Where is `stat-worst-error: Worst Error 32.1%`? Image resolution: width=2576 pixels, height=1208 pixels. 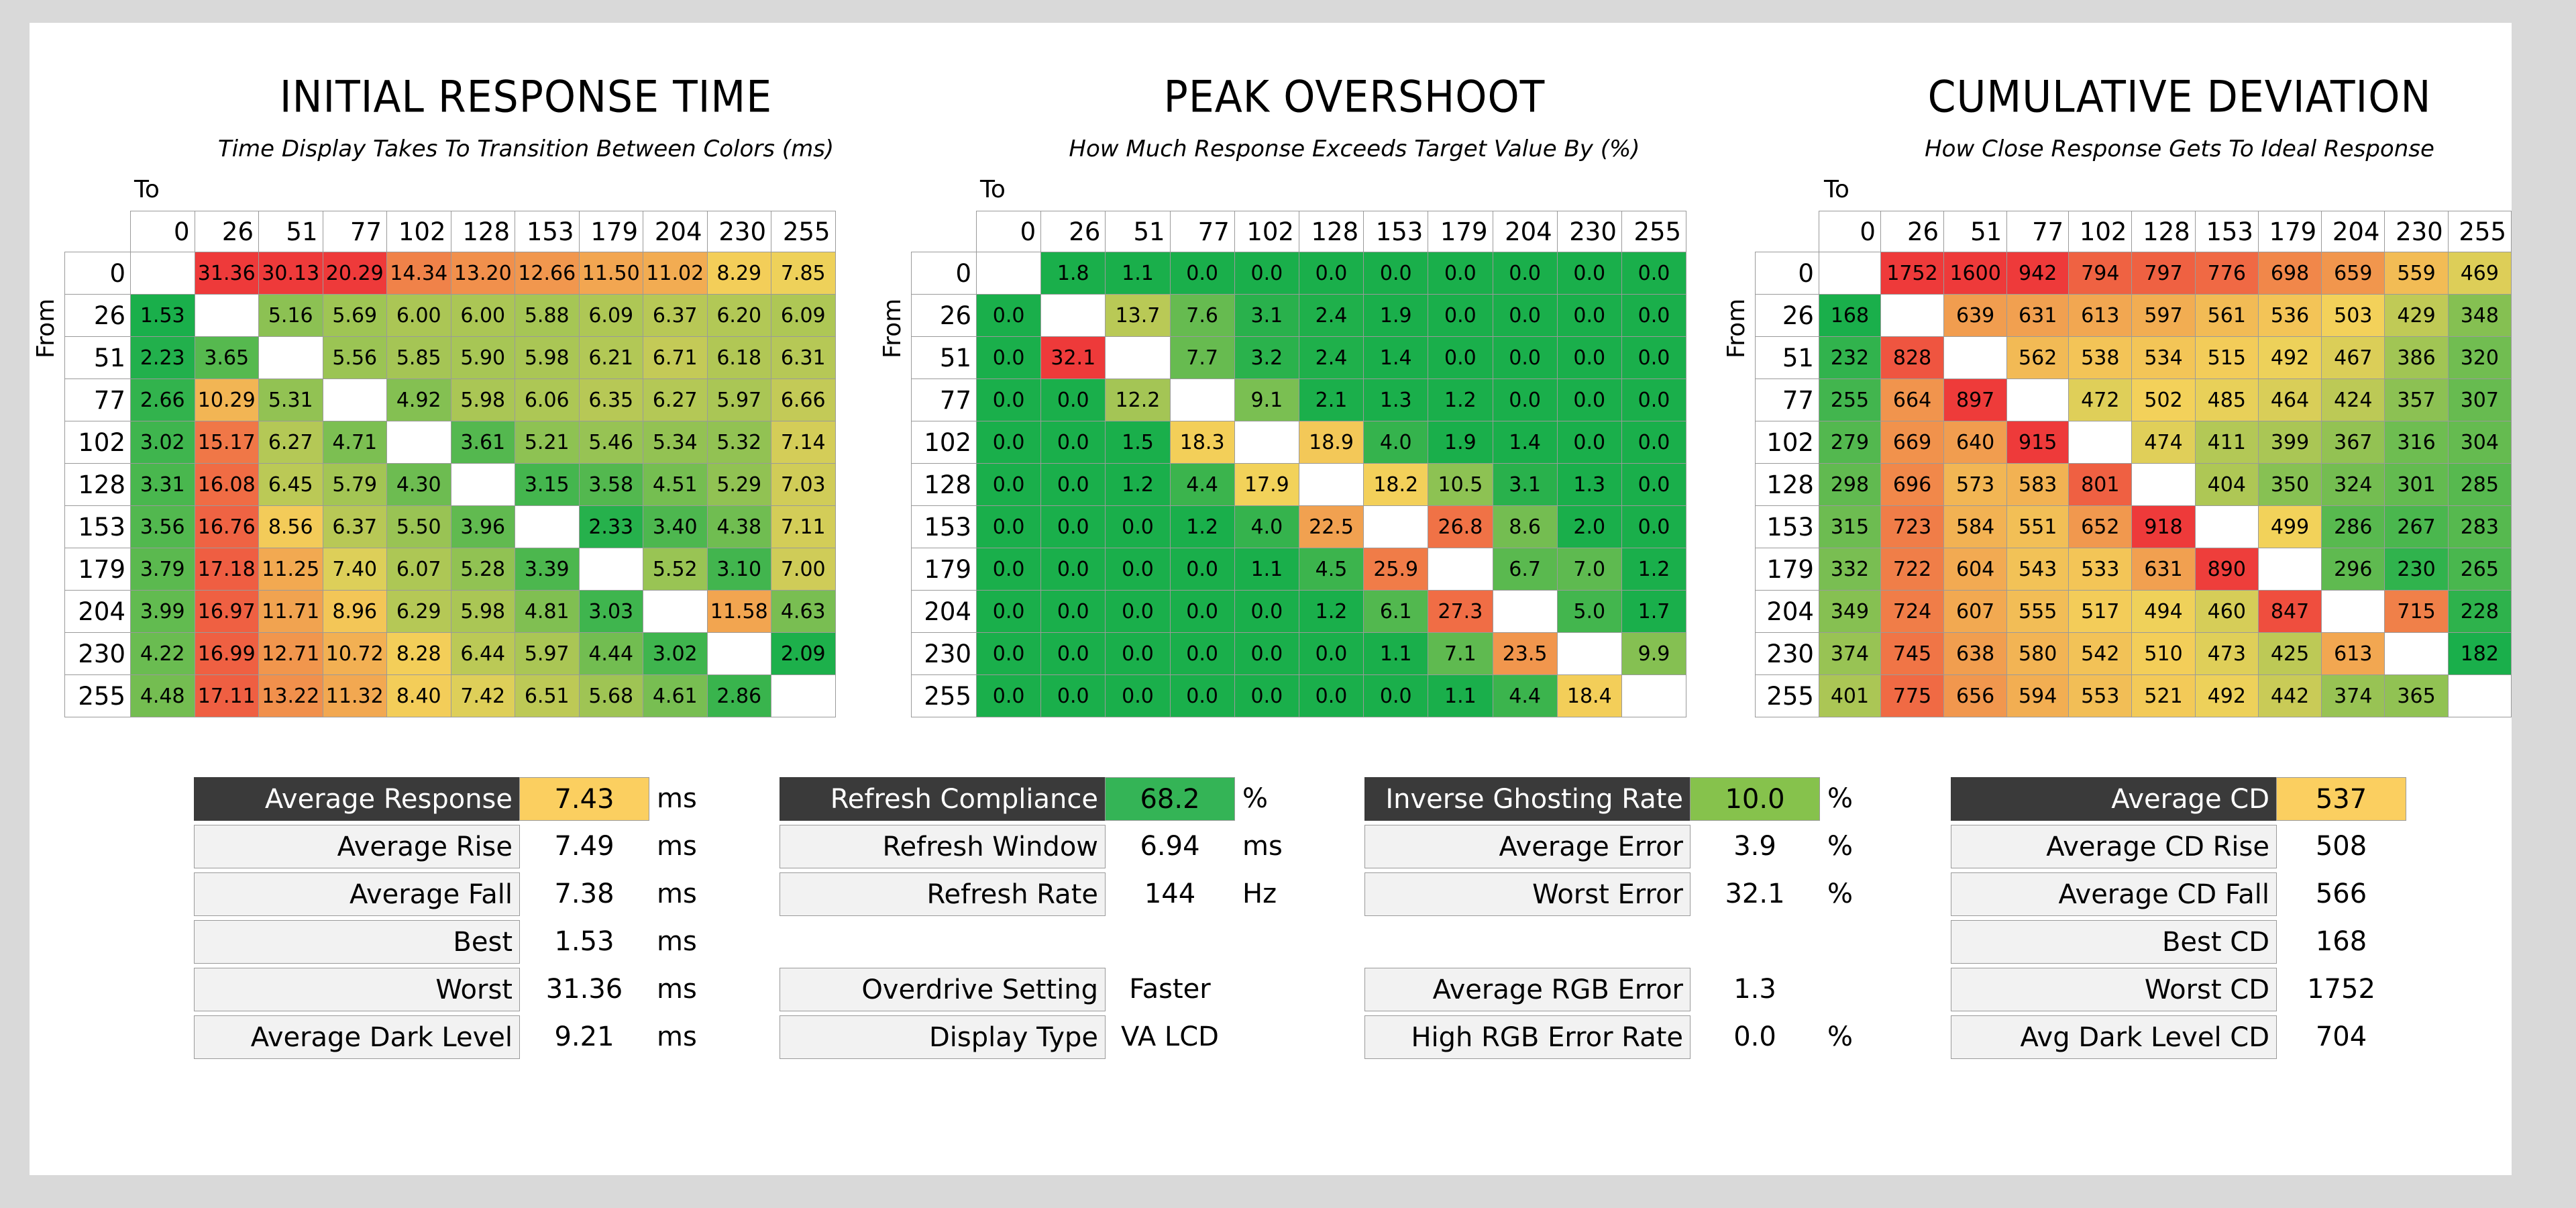 stat-worst-error: Worst Error 32.1% is located at coordinates (1632, 894).